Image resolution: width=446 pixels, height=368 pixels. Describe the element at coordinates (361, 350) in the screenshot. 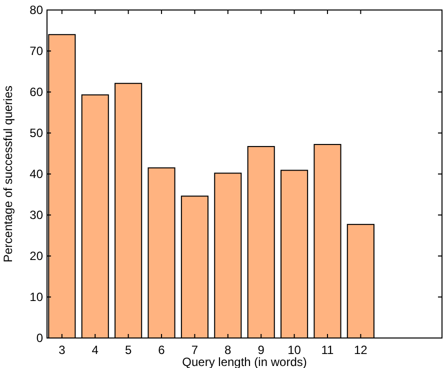

I see `x-tick-label: 12` at that location.